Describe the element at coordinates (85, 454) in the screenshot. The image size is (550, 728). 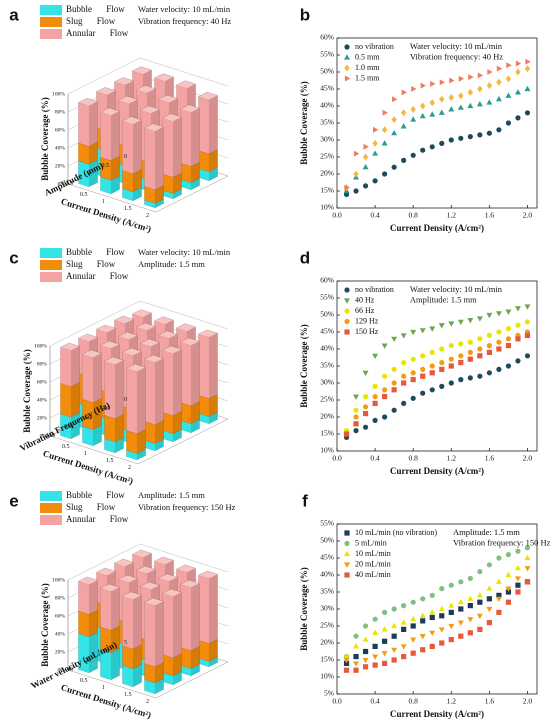
I see `x-tick-label: 1` at that location.